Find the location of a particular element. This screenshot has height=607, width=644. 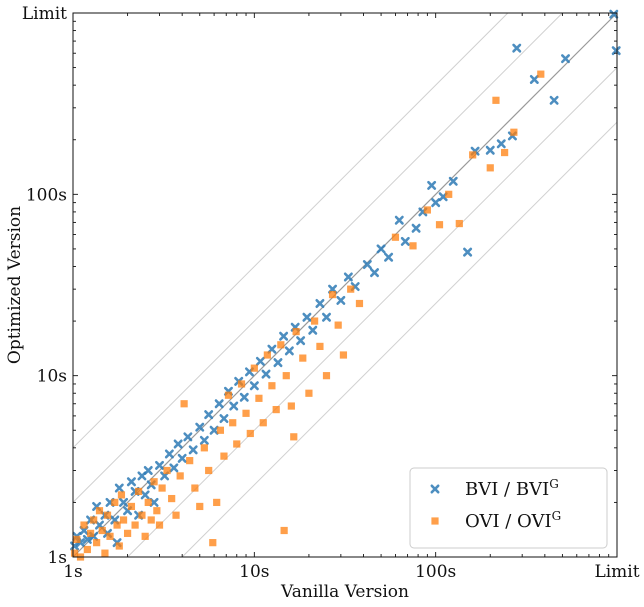

x-tick-label: 100s is located at coordinates (435, 572).